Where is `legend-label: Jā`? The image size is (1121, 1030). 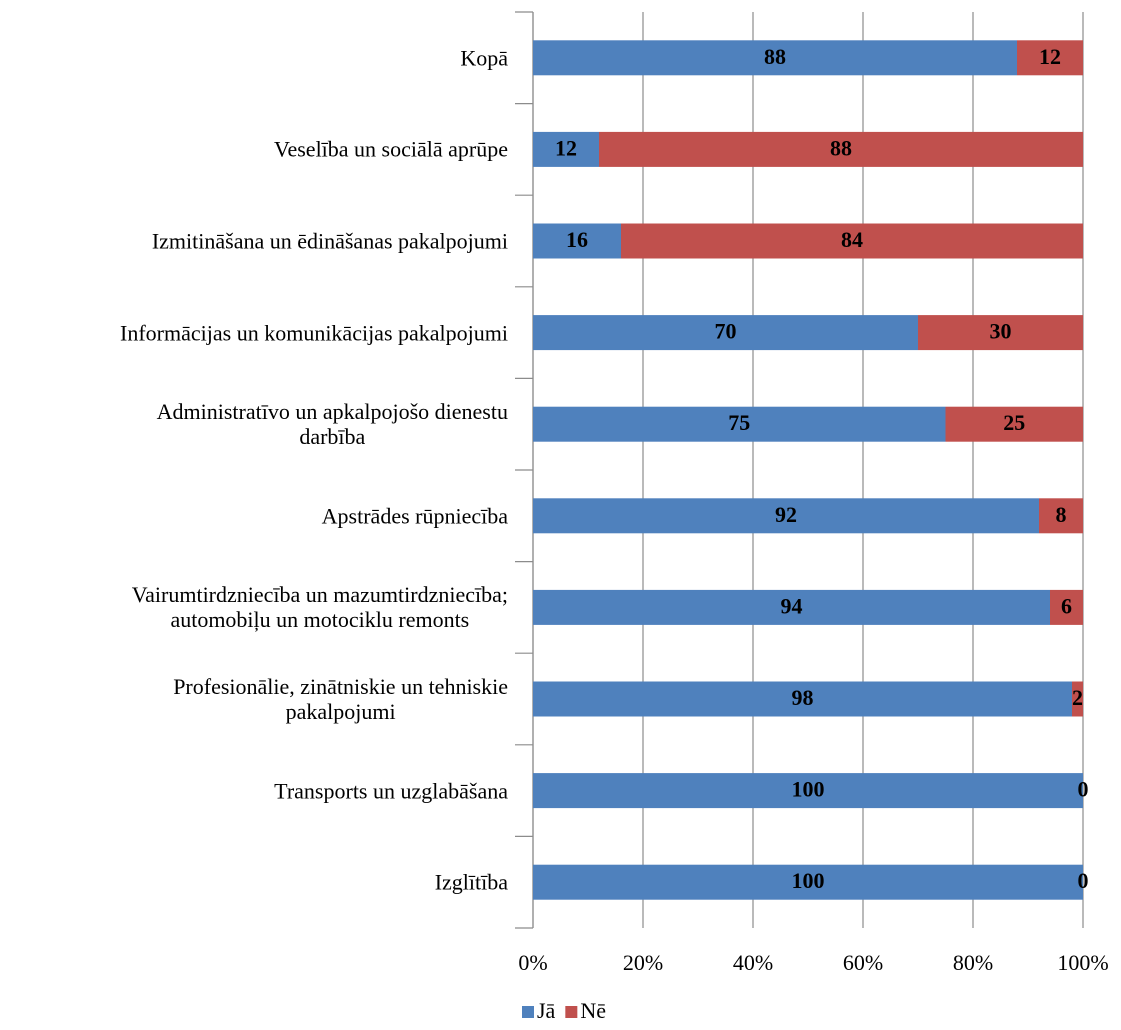
legend-label: Jā is located at coordinates (546, 1010).